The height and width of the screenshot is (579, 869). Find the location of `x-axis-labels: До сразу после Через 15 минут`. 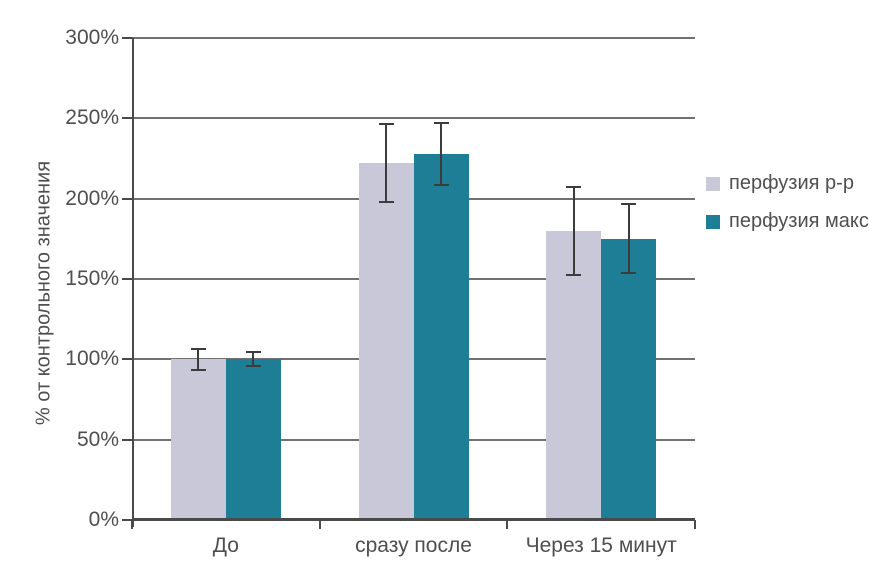

x-axis-labels: До сразу после Через 15 минут is located at coordinates (413, 548).